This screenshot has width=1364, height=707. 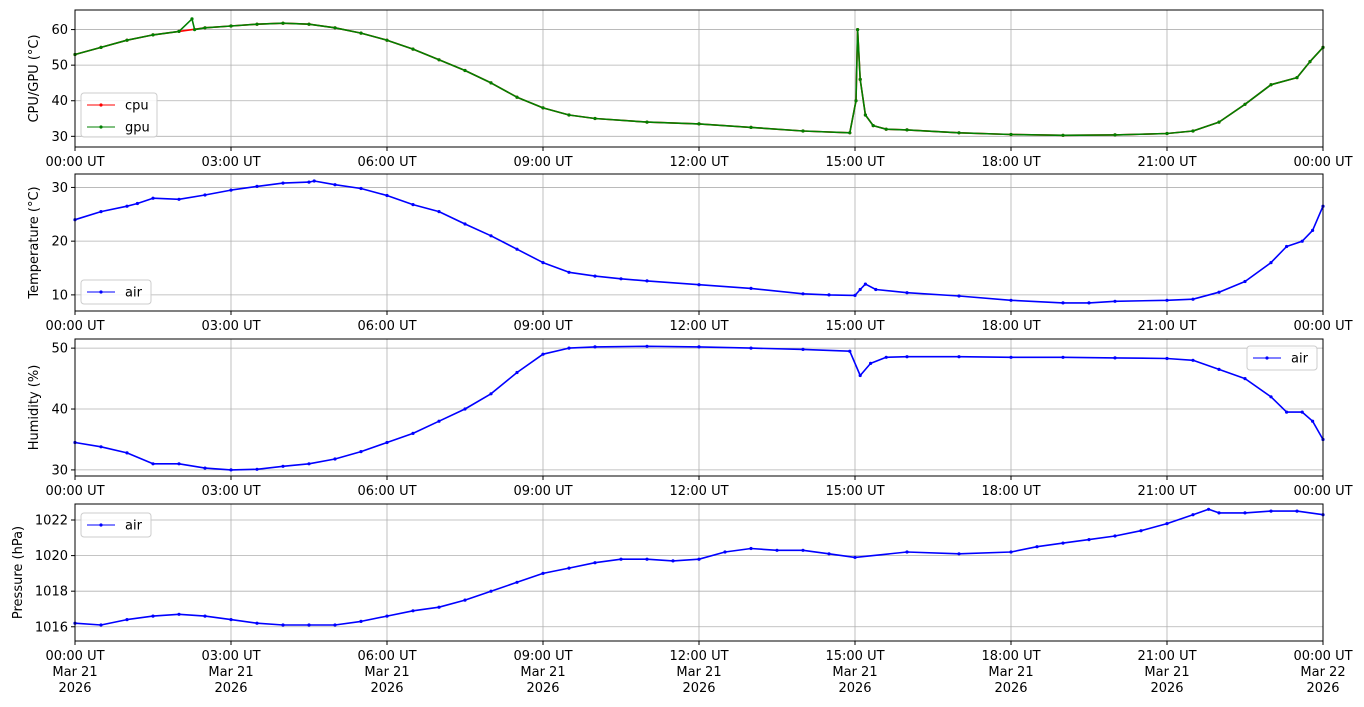 What do you see at coordinates (34, 408) in the screenshot?
I see `y-axis-label: Humidity (%)` at bounding box center [34, 408].